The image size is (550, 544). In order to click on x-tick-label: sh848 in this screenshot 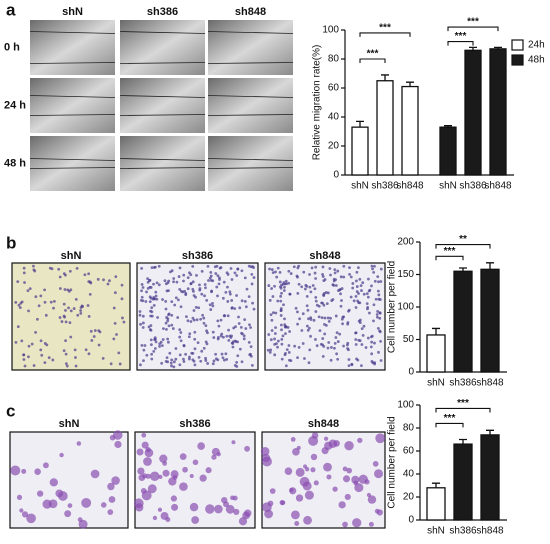, I will do `click(498, 186)`.